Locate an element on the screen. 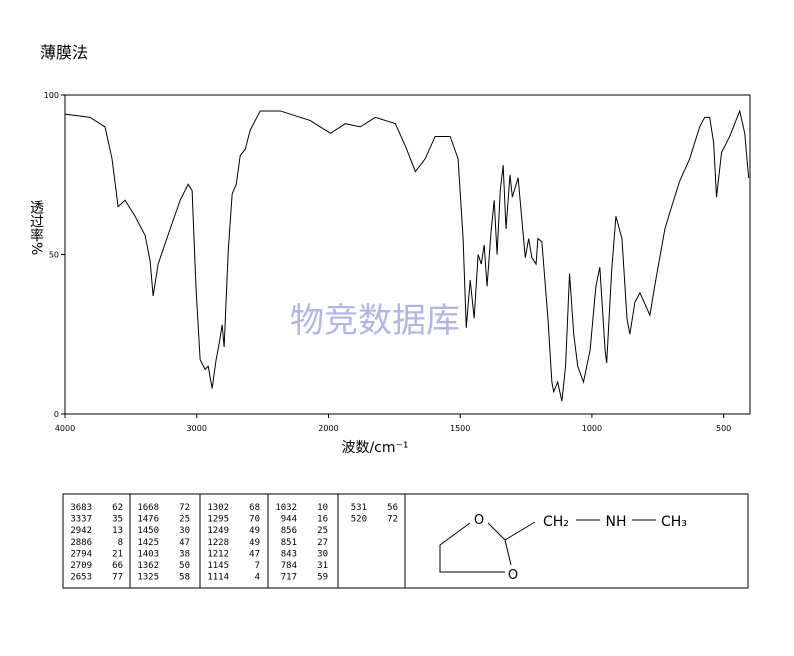 This screenshot has width=794, height=656. peak-wavenumber: 1476 is located at coordinates (148, 520).